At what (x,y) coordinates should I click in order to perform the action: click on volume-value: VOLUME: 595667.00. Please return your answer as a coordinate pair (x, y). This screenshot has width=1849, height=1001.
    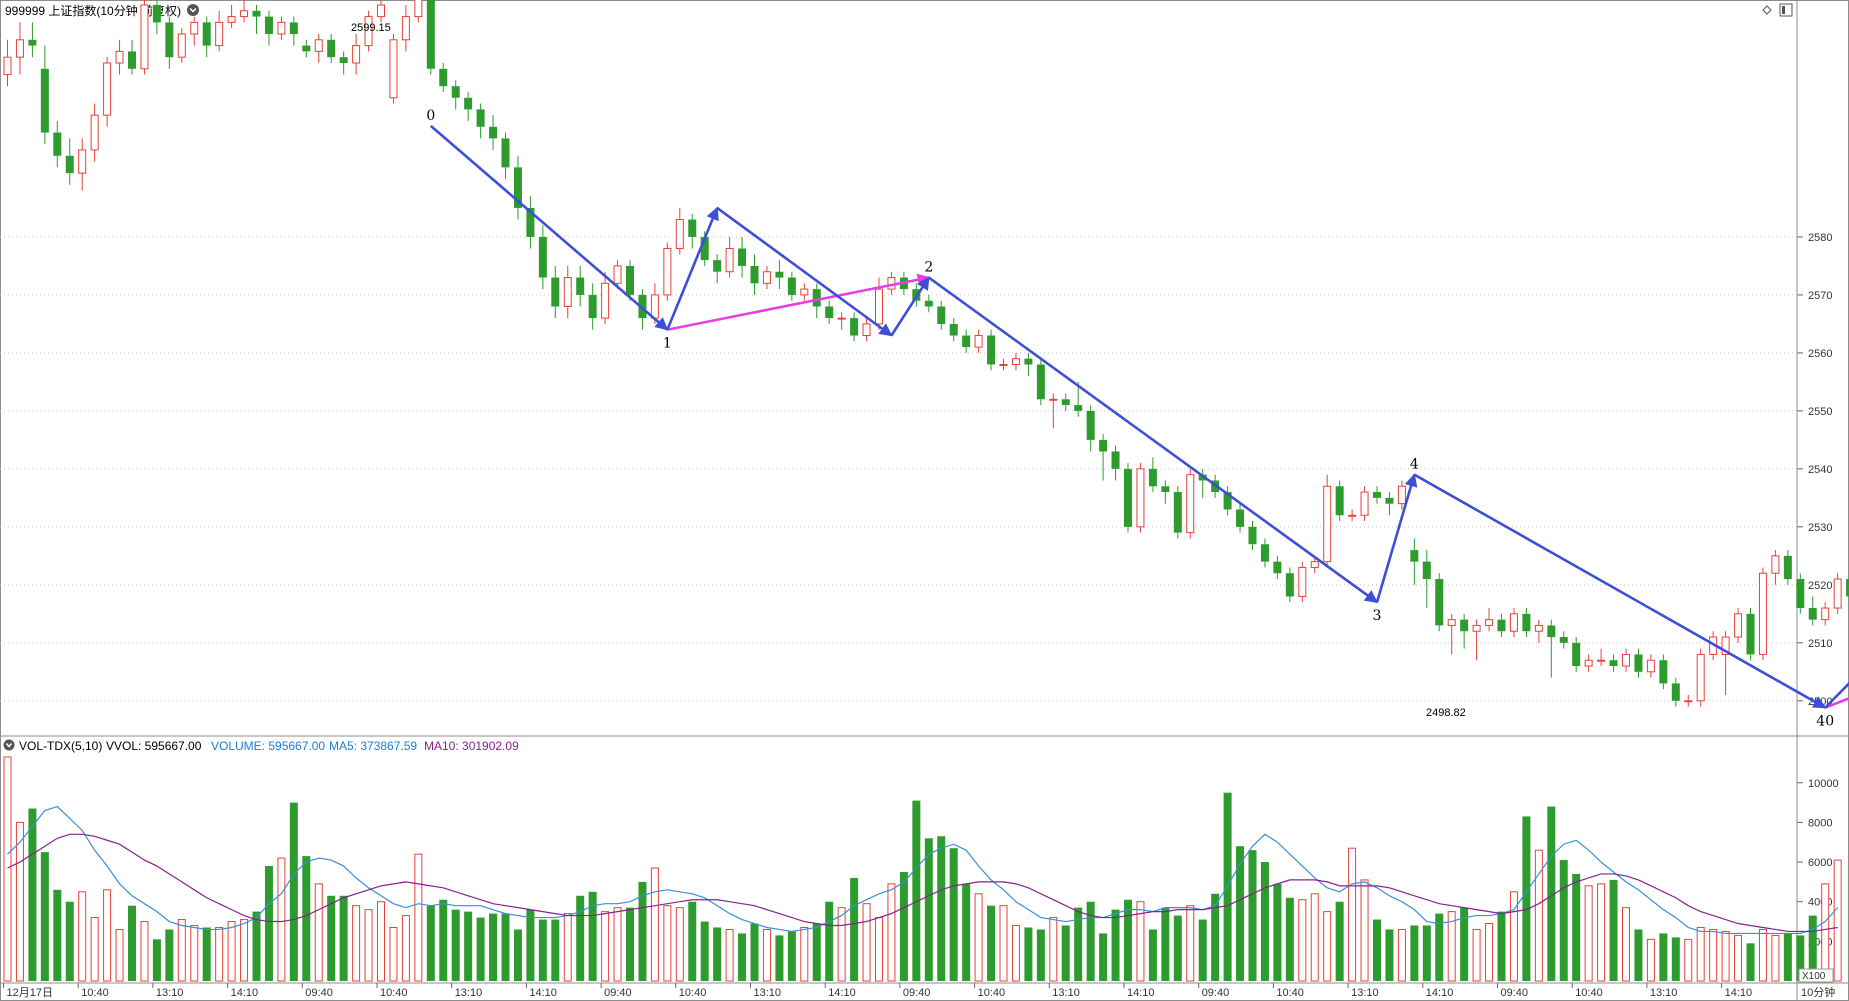
    Looking at the image, I should click on (268, 746).